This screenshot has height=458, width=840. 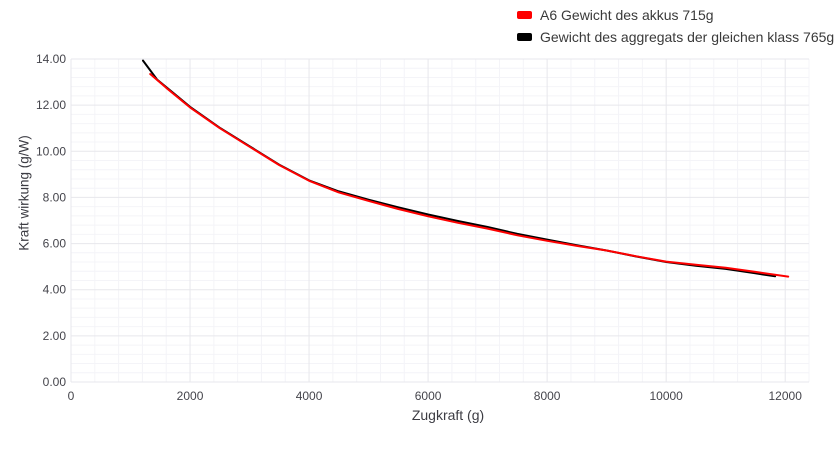 What do you see at coordinates (627, 15) in the screenshot?
I see `legend-label-akku: A6 Gewicht des akkus 715g` at bounding box center [627, 15].